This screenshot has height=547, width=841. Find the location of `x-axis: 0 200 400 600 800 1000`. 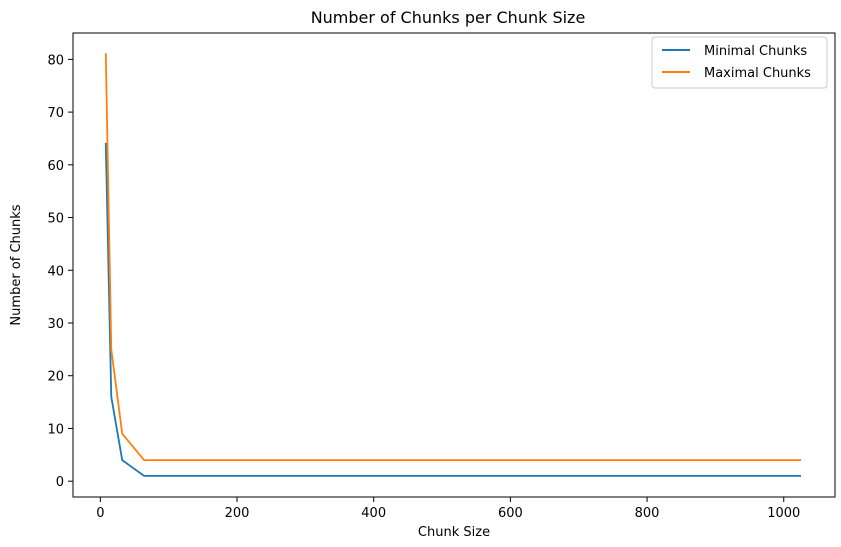

x-axis: 0 200 400 600 800 1000 is located at coordinates (448, 509).